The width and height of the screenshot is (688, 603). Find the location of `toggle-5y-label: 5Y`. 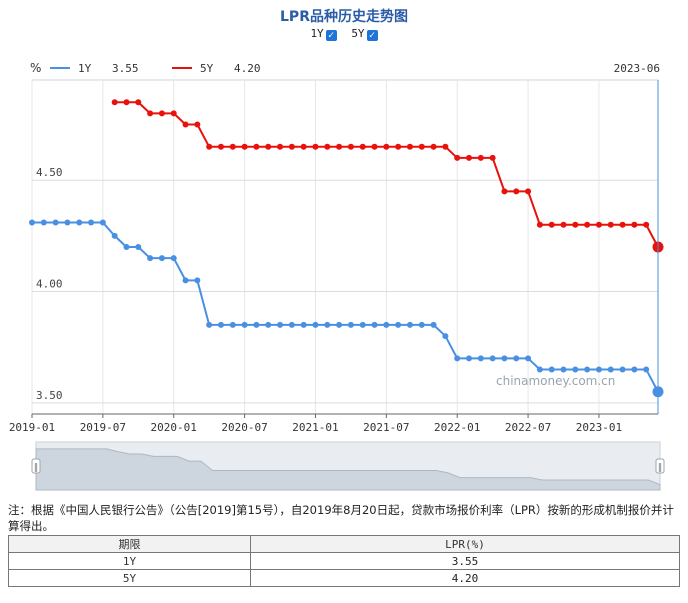

toggle-5y-label: 5Y is located at coordinates (358, 33).